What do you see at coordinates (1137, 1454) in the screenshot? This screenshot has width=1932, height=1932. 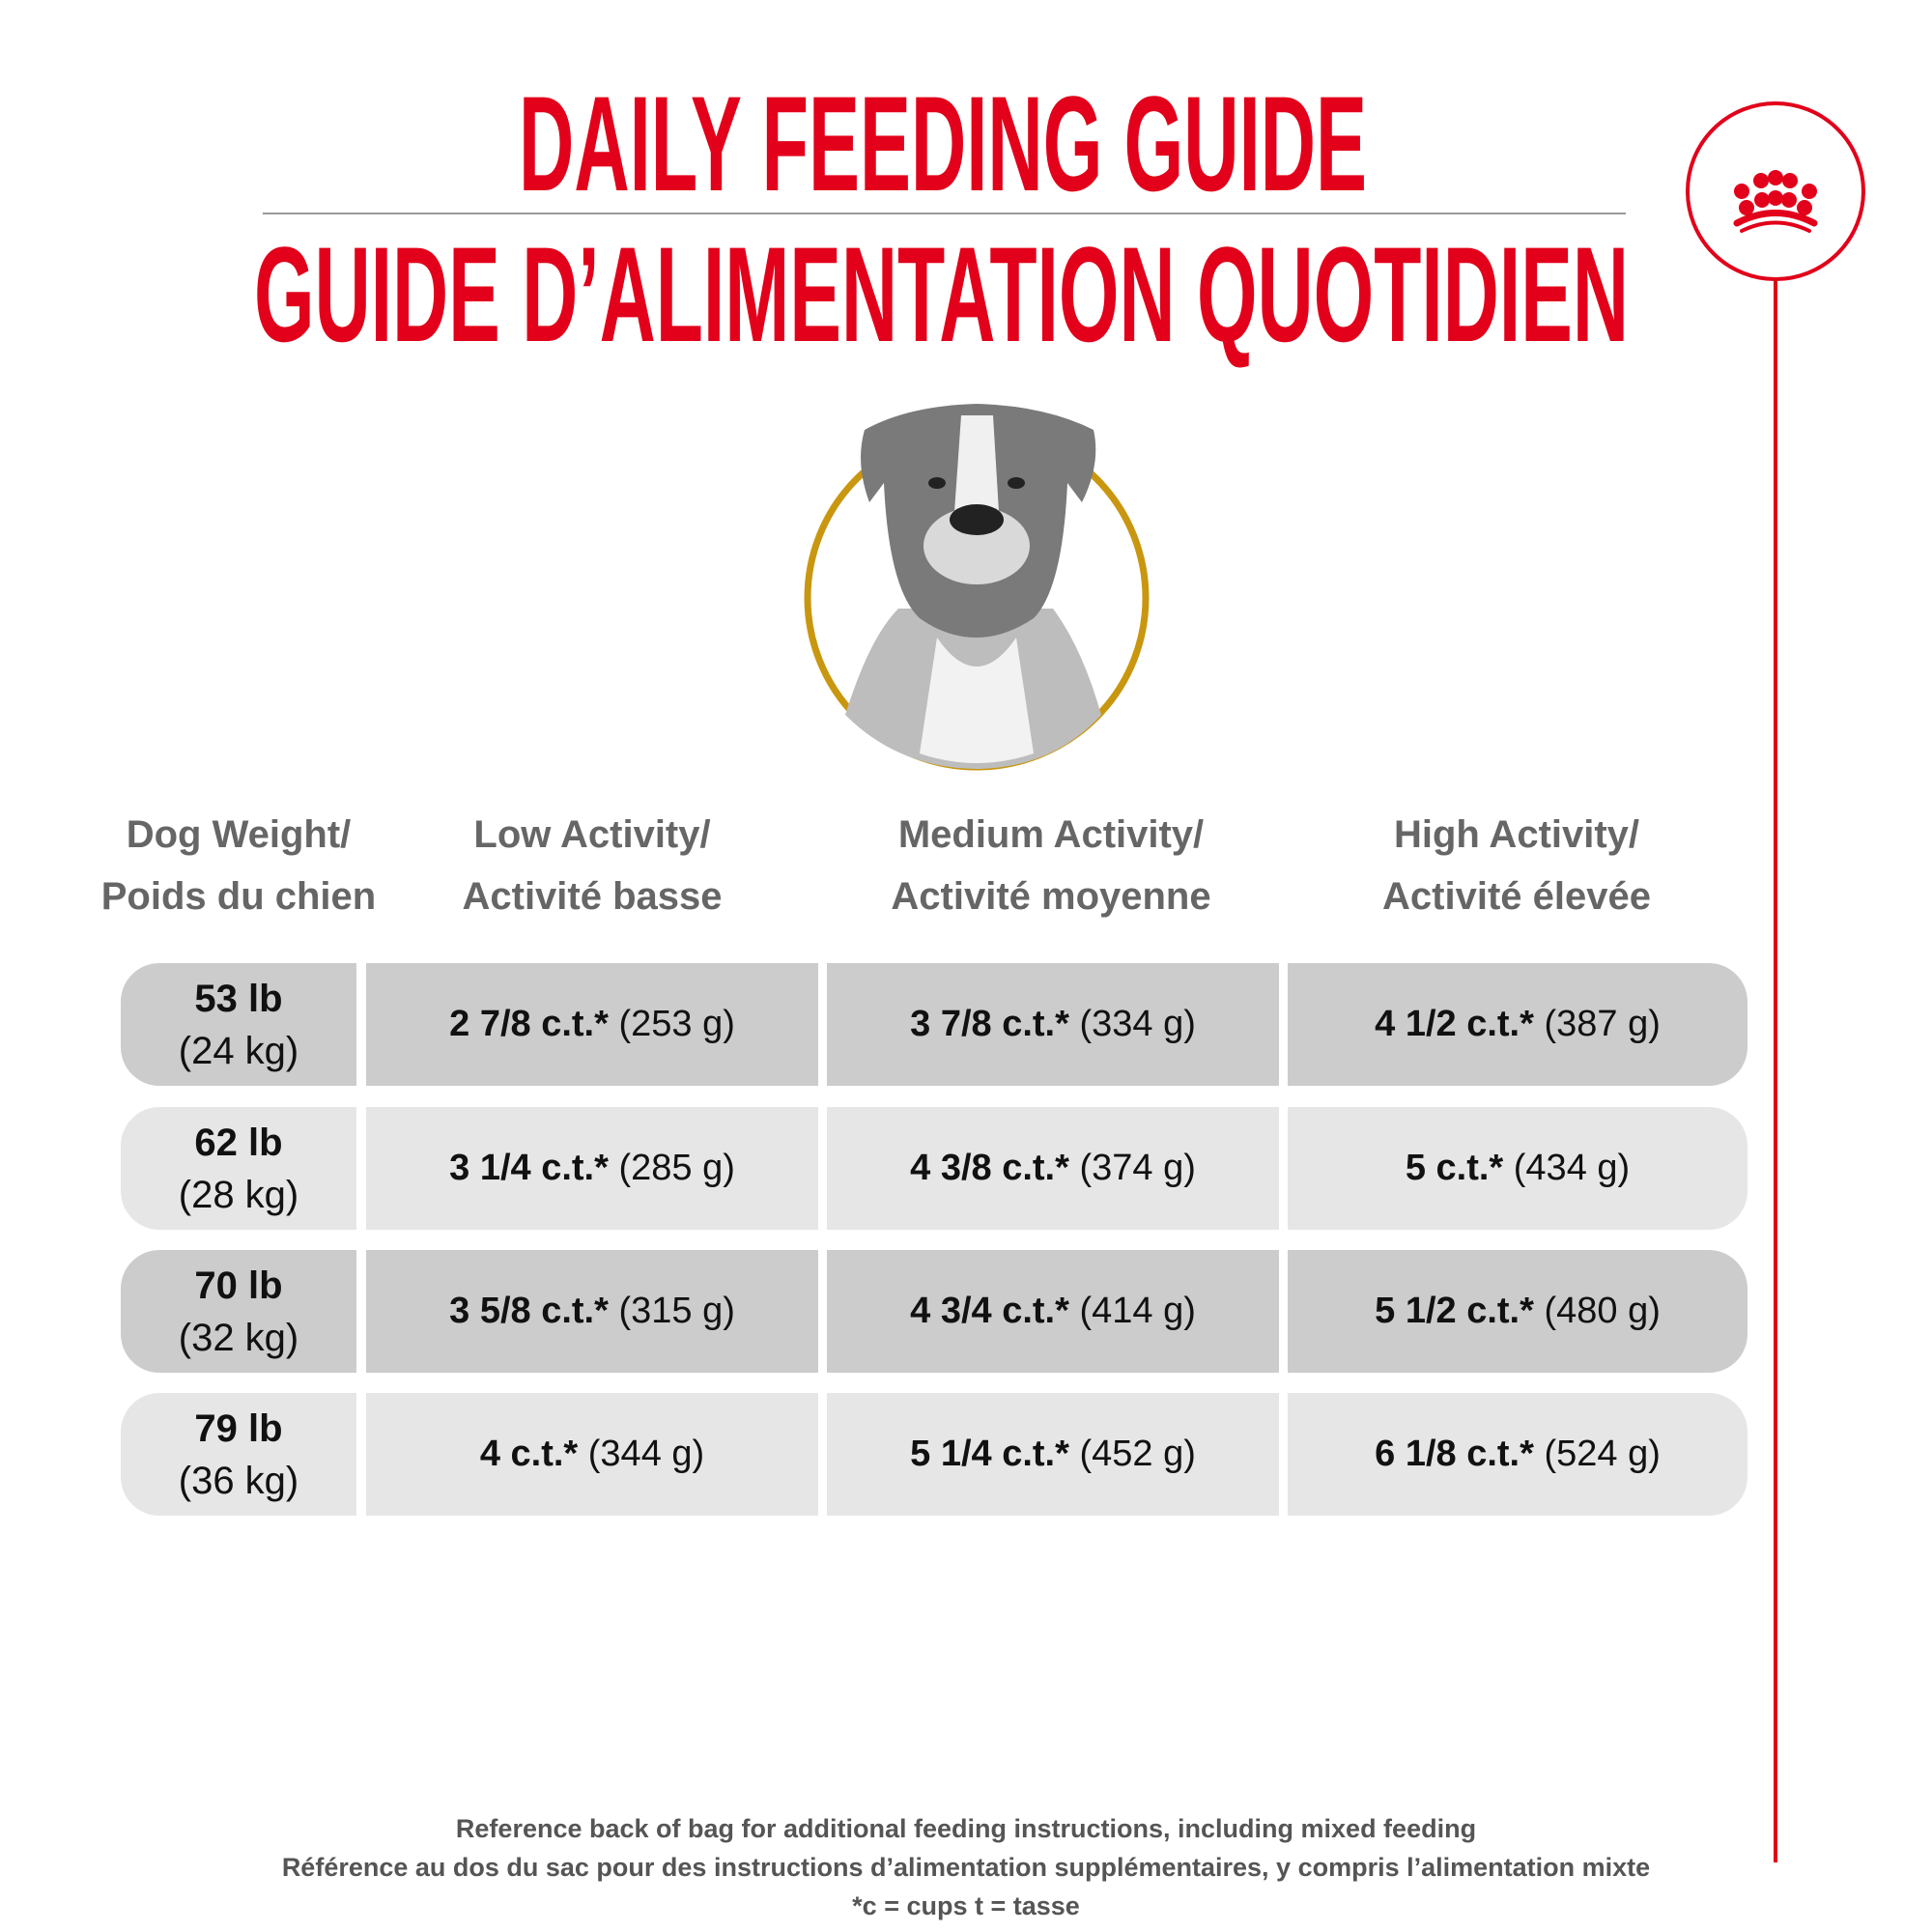 I see `amount-grams: (452 g)` at bounding box center [1137, 1454].